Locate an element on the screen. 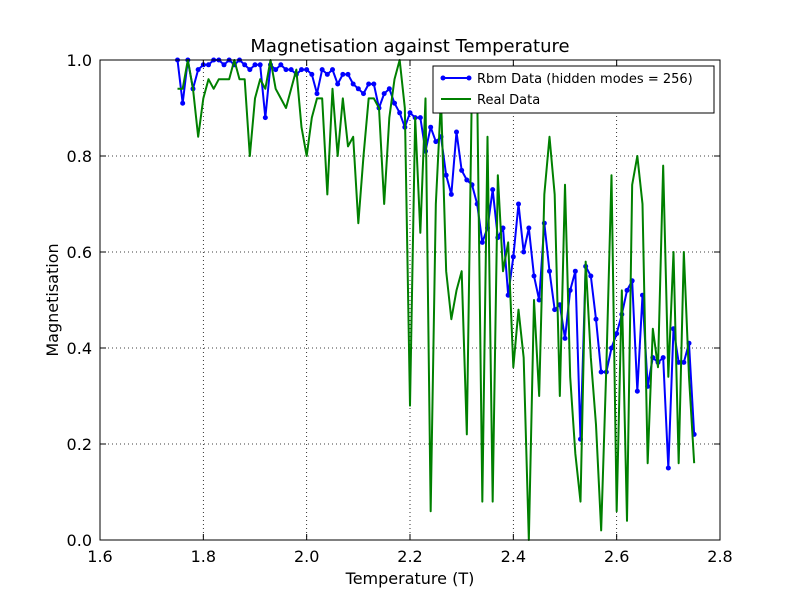 This screenshot has width=800, height=600. y-tick-label: 0.4 is located at coordinates (79, 348).